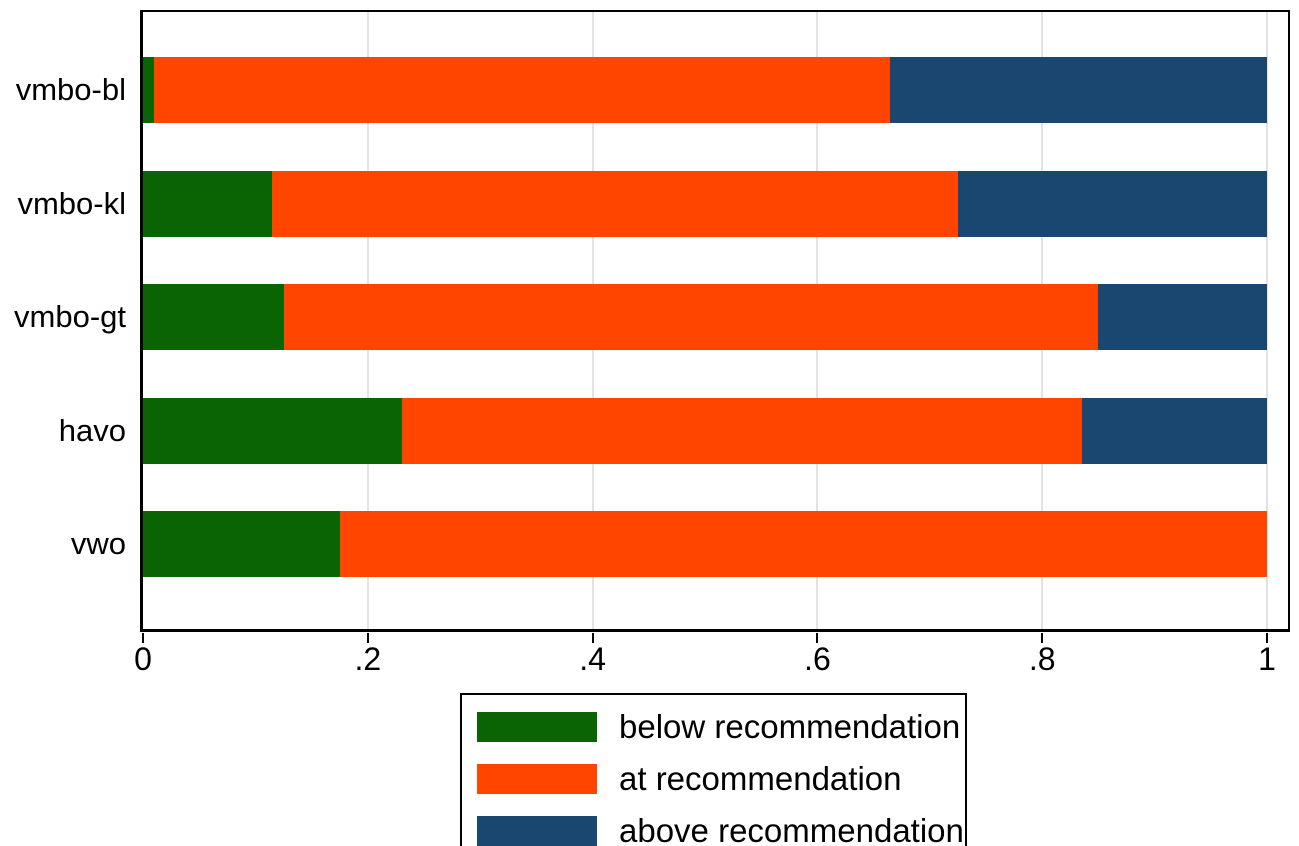  I want to click on legend-swatch-above, so click(537, 831).